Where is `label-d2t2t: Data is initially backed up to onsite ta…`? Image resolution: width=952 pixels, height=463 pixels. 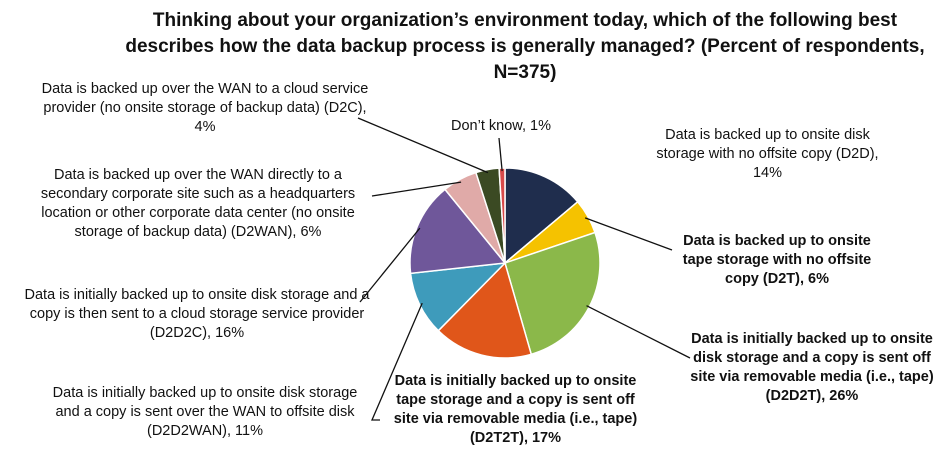 label-d2t2t: Data is initially backed up to onsite ta… is located at coordinates (515, 409).